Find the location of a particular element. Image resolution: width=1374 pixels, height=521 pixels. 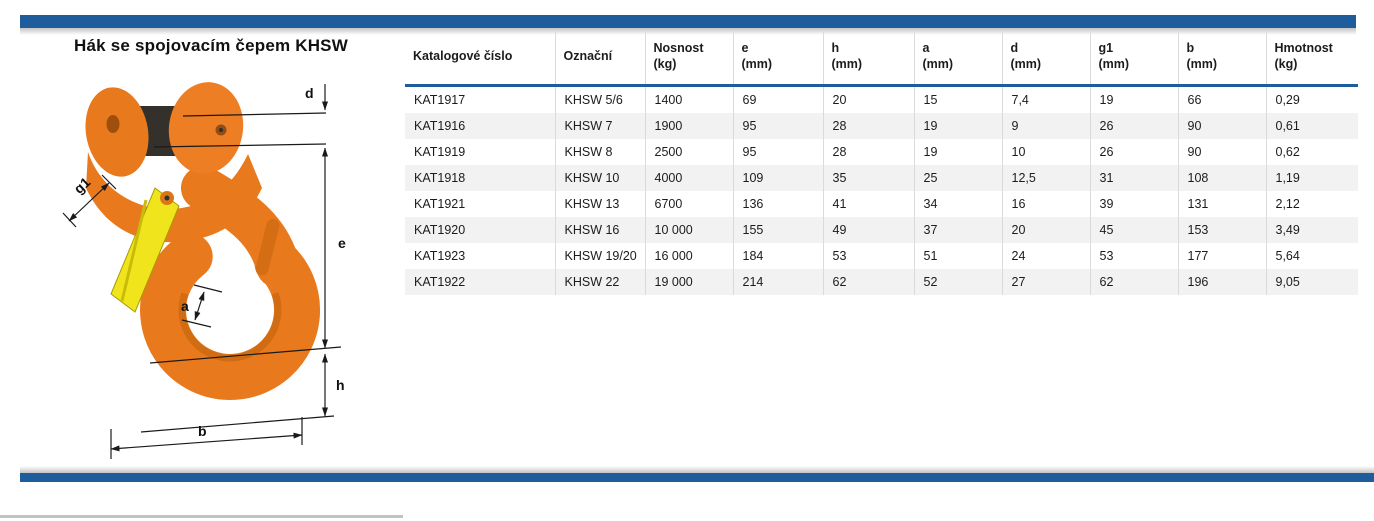

dim-label-a: a is located at coordinates (185, 306).